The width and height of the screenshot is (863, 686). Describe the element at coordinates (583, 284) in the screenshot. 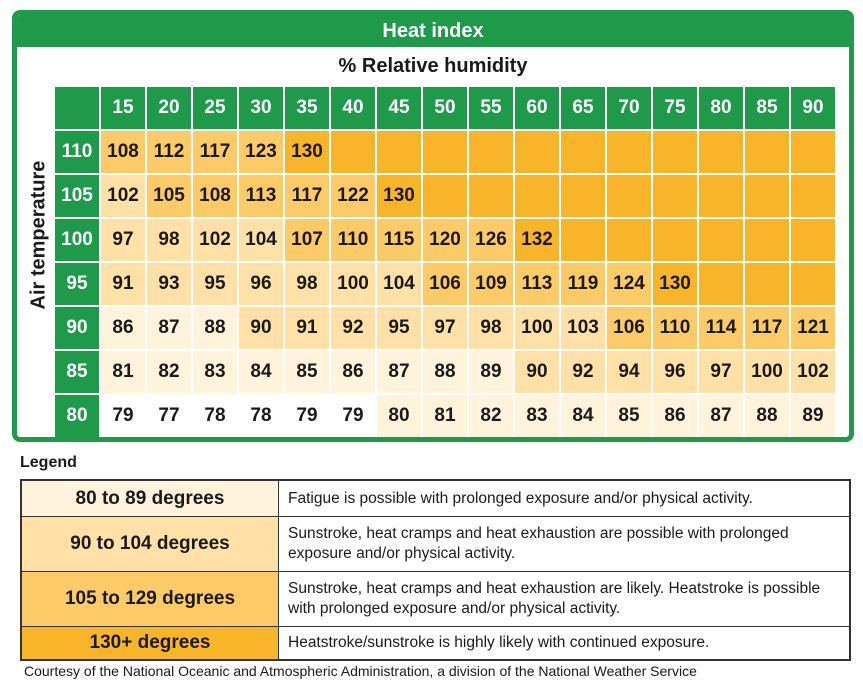

I see `heat-index-cell: 119` at that location.